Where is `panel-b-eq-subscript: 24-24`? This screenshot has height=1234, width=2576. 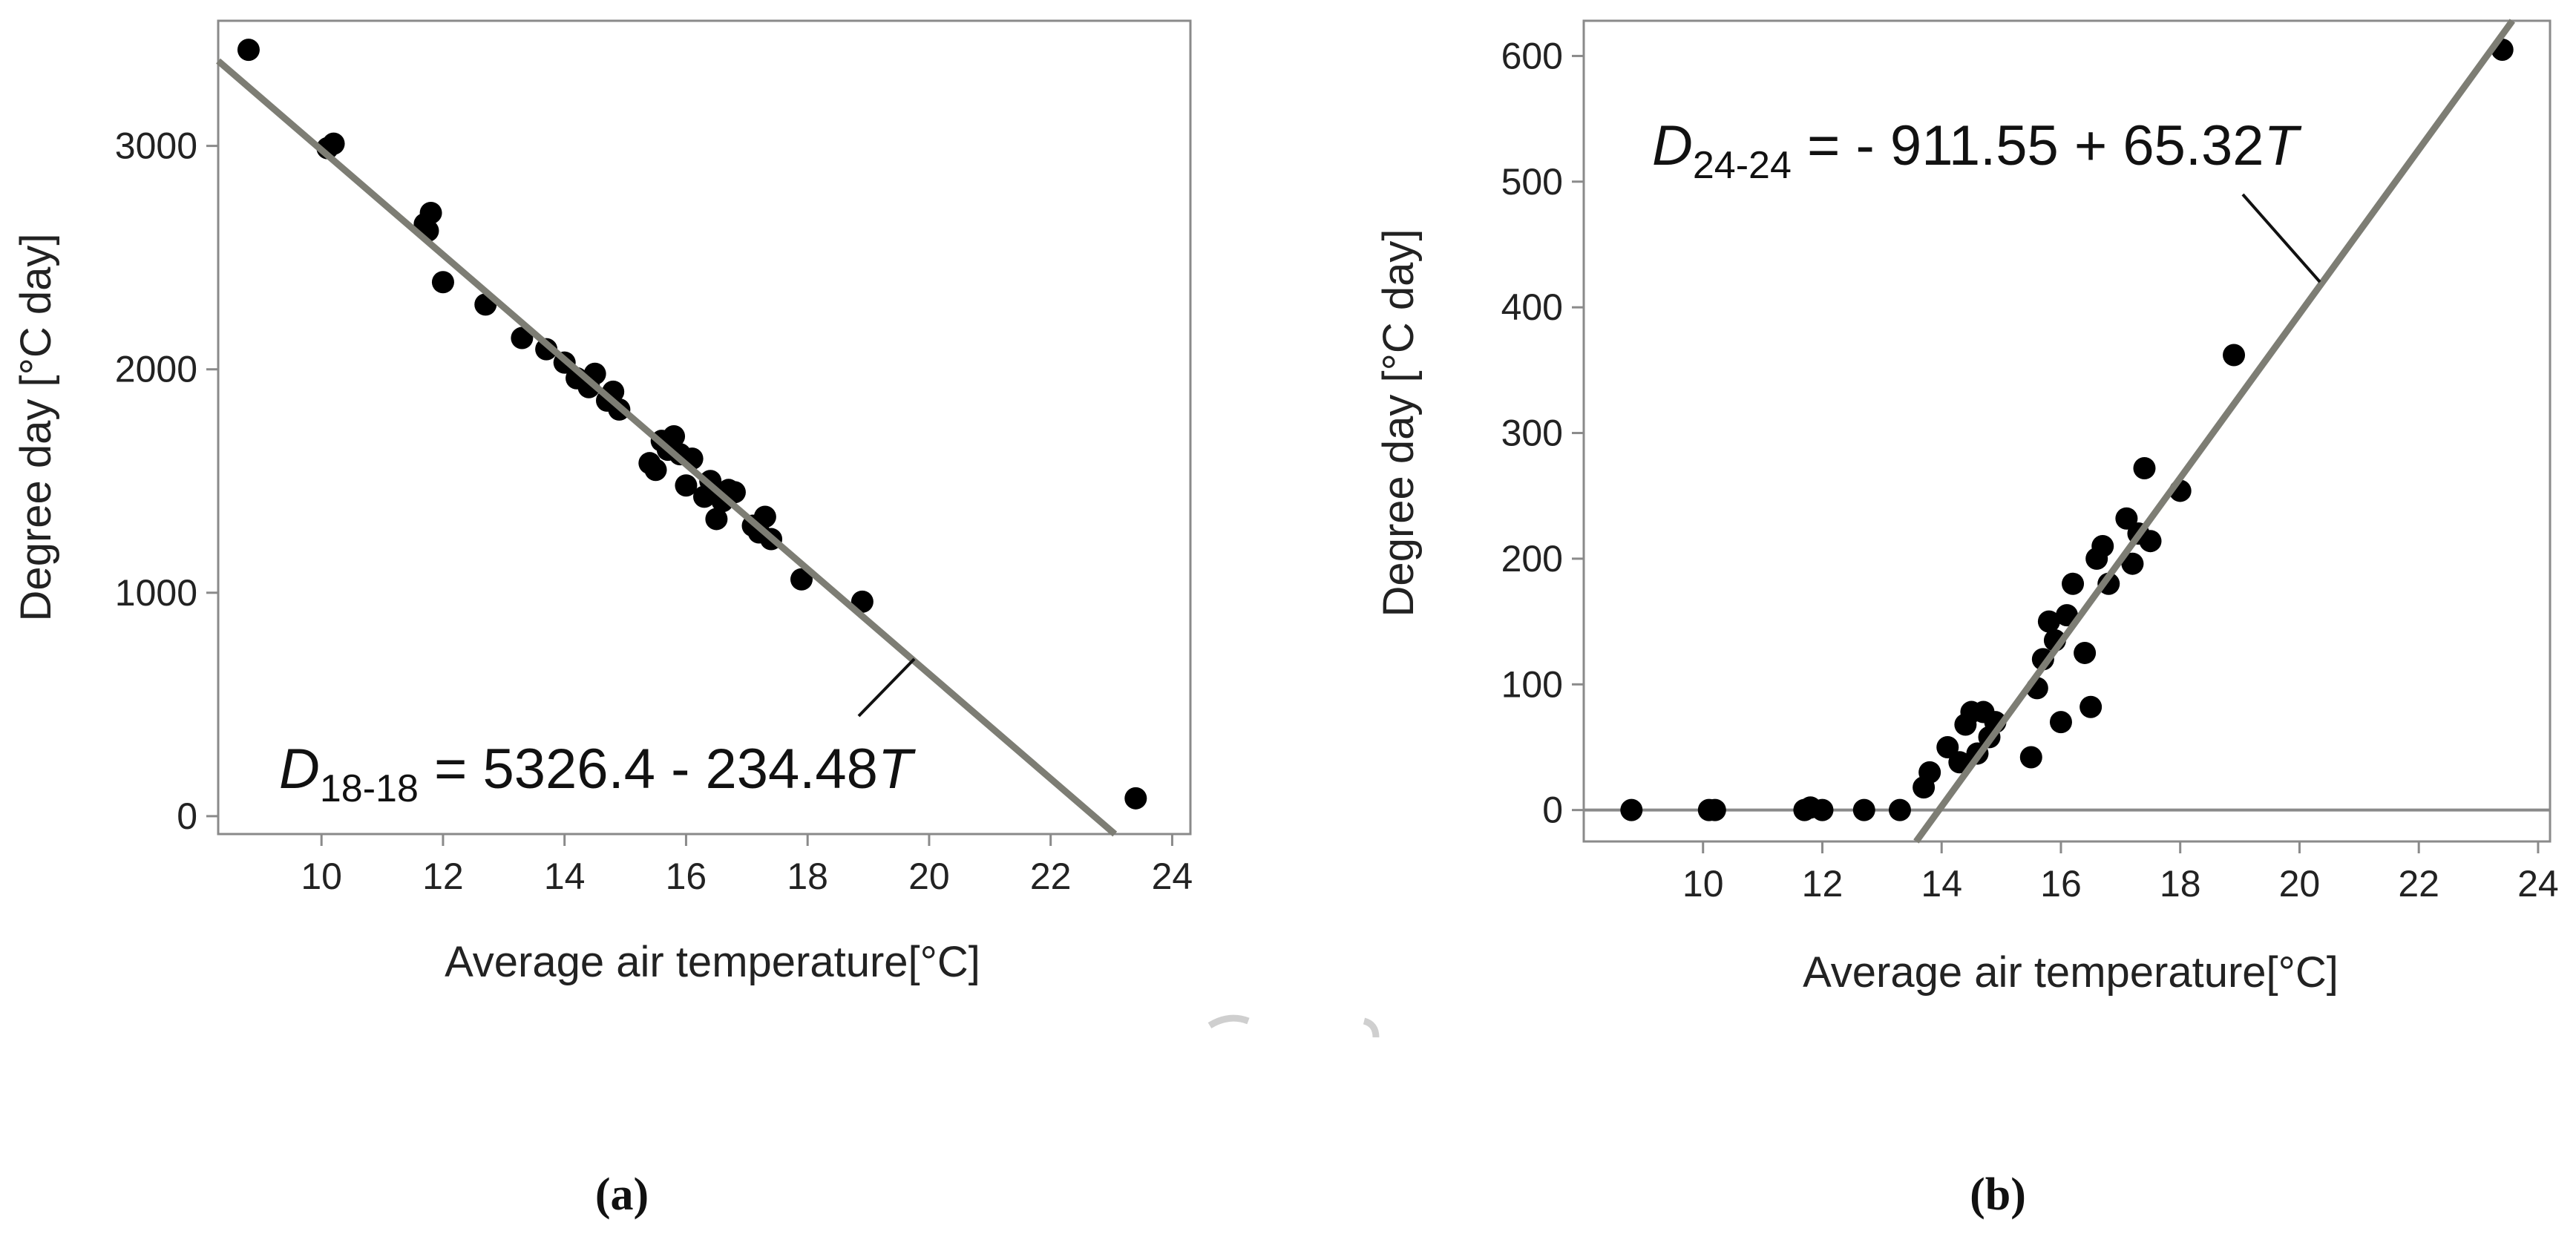
panel-b-eq-subscript: 24-24 is located at coordinates (1743, 166).